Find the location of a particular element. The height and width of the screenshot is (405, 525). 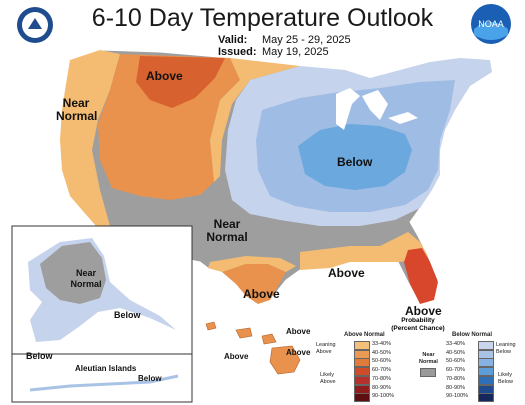

region-west-light is located at coordinates (255, 120).